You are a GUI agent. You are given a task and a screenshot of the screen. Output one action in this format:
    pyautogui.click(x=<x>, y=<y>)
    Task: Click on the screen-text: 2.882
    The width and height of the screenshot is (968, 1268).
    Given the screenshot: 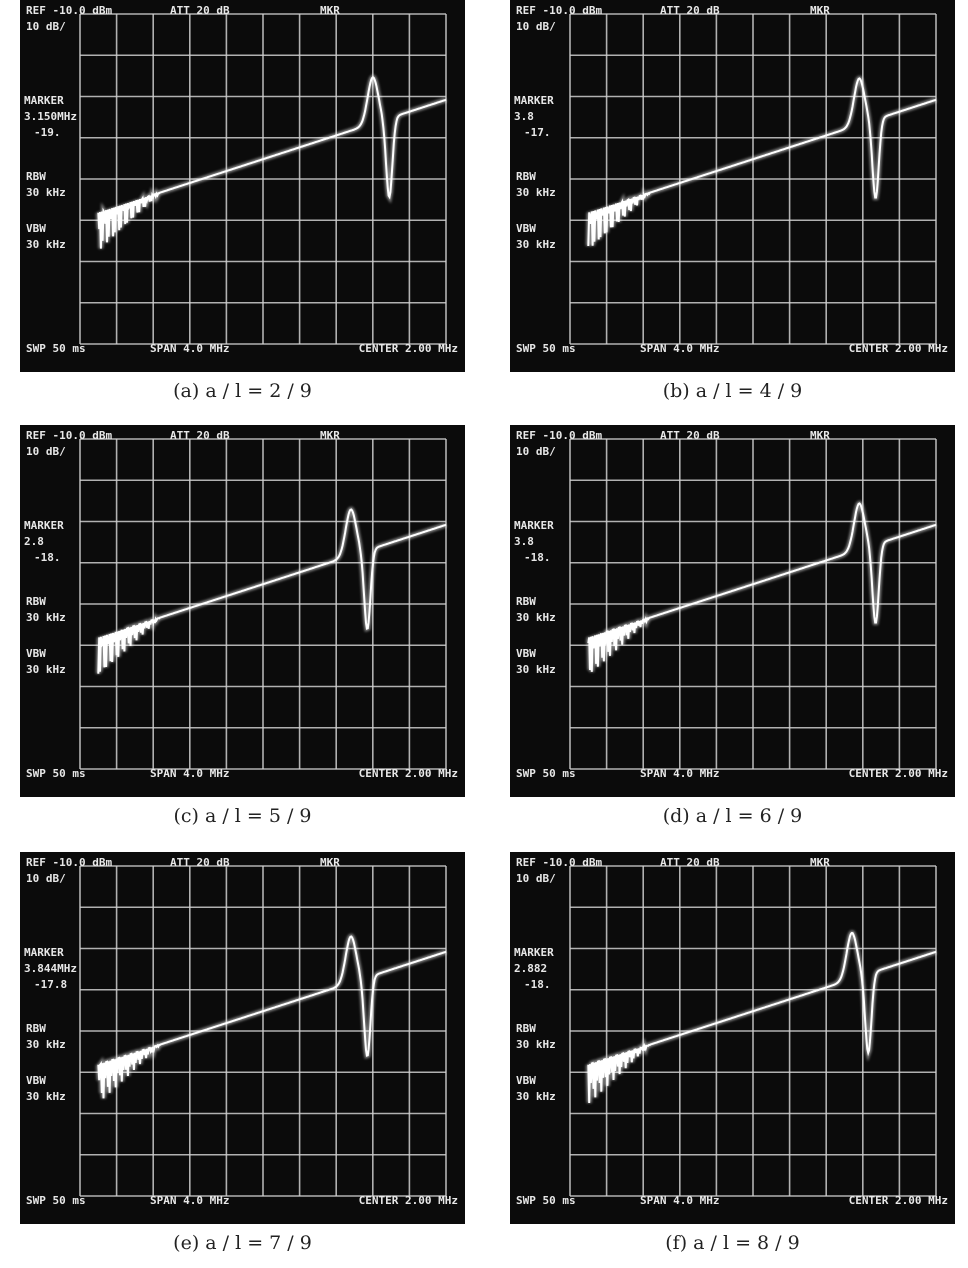 What is the action you would take?
    pyautogui.click(x=530, y=968)
    